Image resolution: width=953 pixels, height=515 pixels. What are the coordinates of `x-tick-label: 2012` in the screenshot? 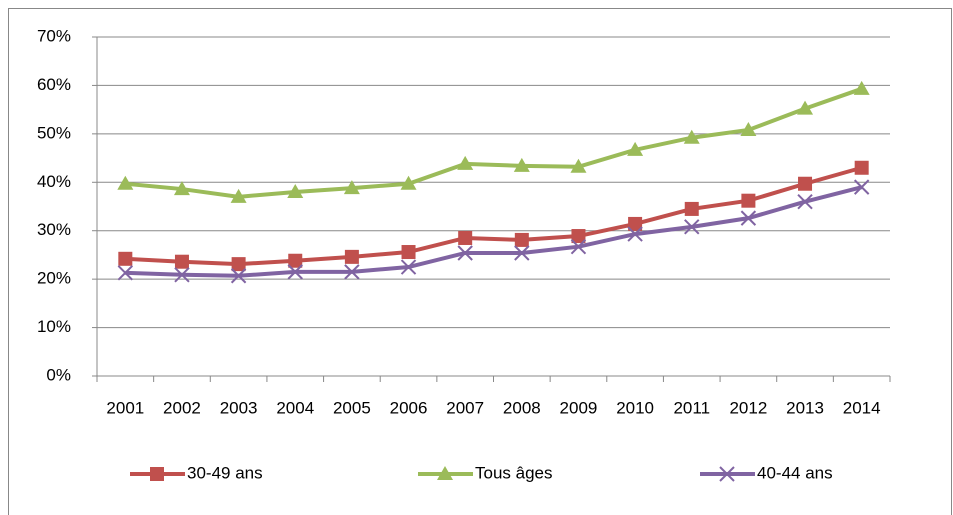 It's located at (748, 407).